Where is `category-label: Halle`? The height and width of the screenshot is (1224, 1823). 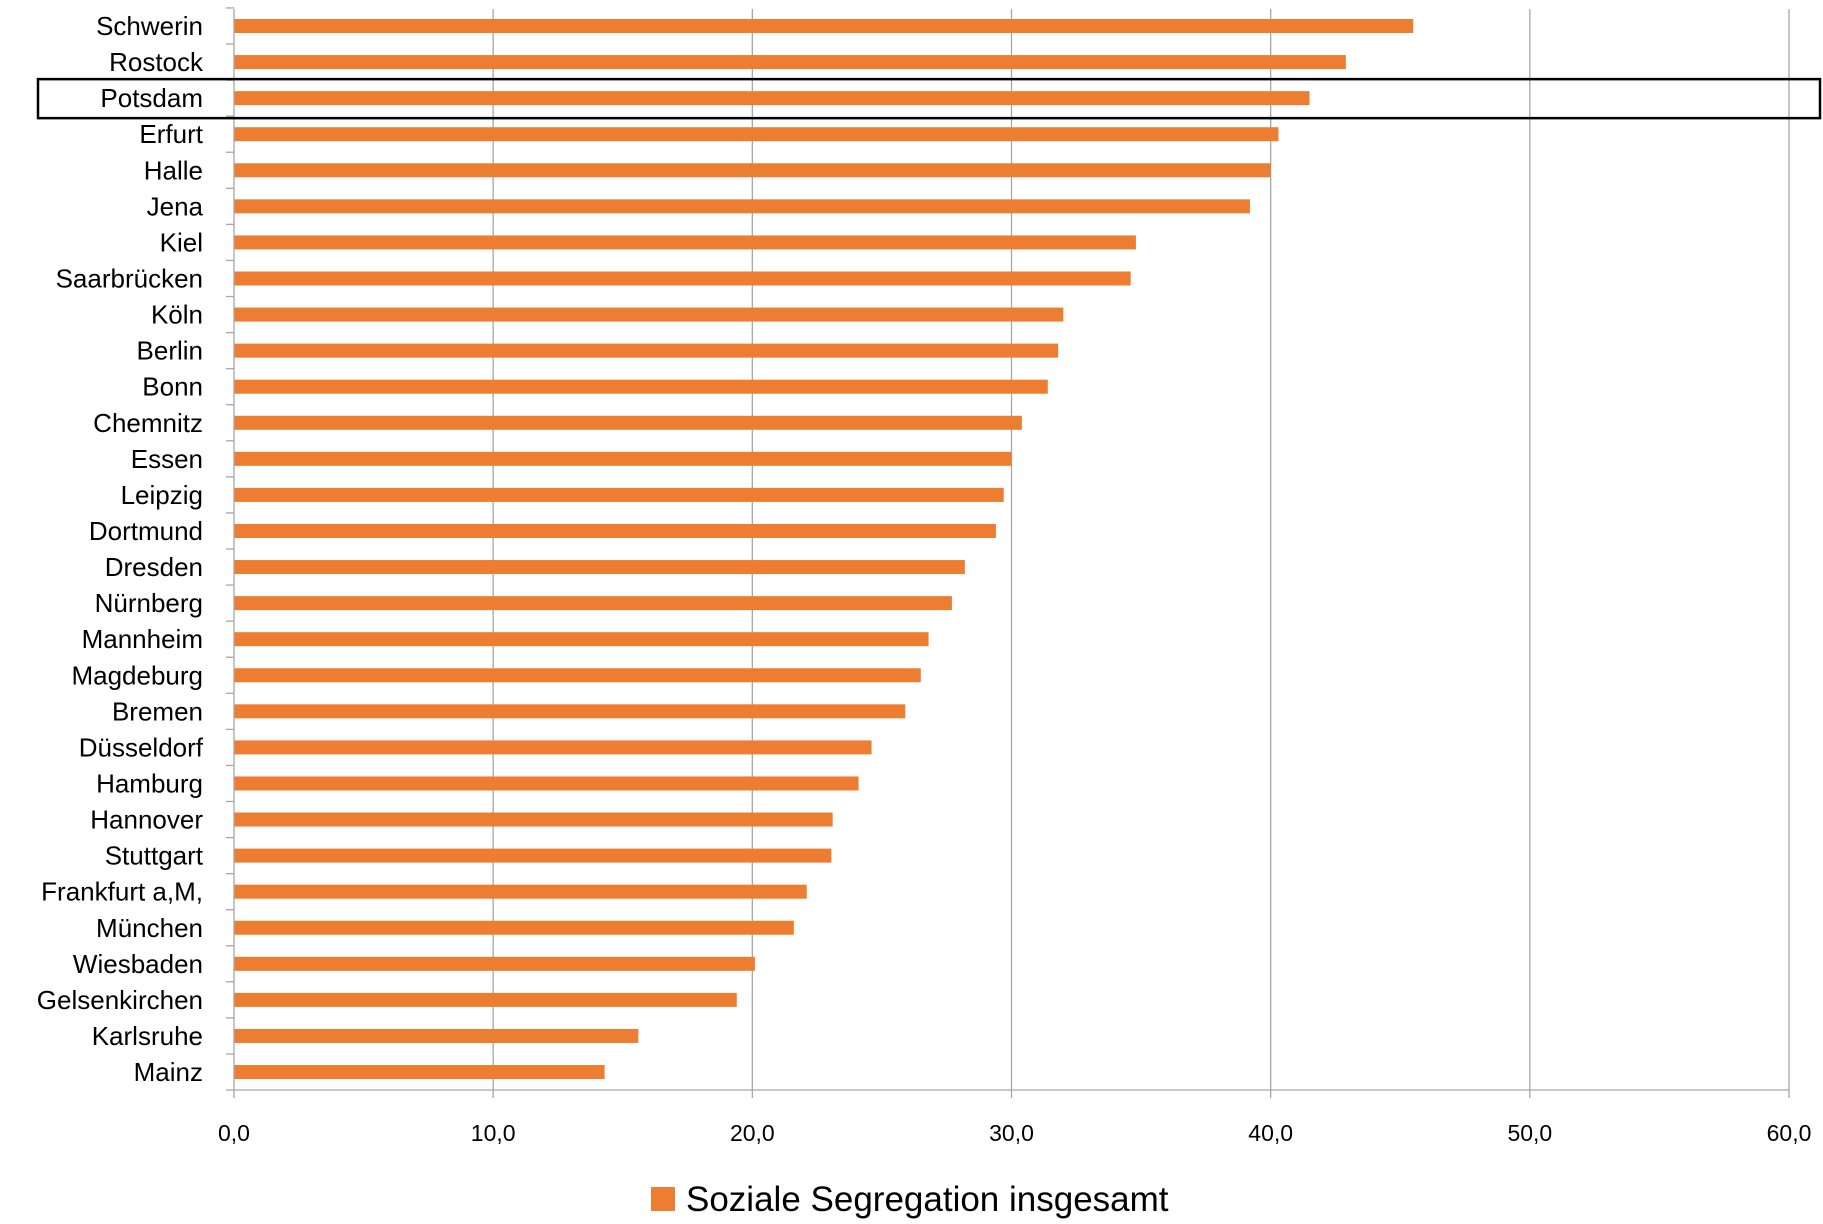 category-label: Halle is located at coordinates (173, 170).